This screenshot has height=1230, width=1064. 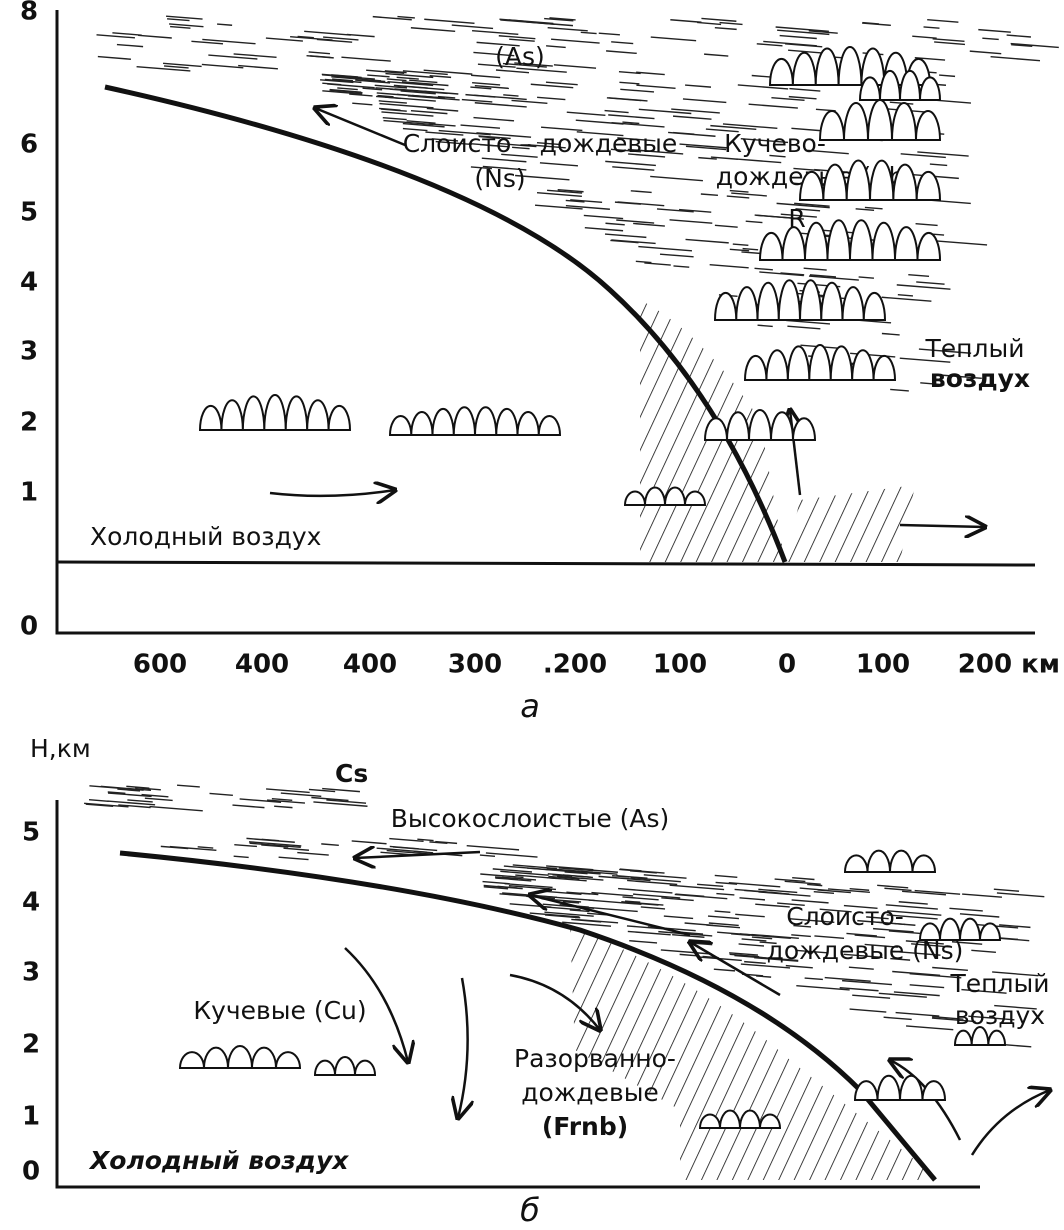 I want to click on cloud-label: Слоисто – дождевые, so click(x=540, y=143).